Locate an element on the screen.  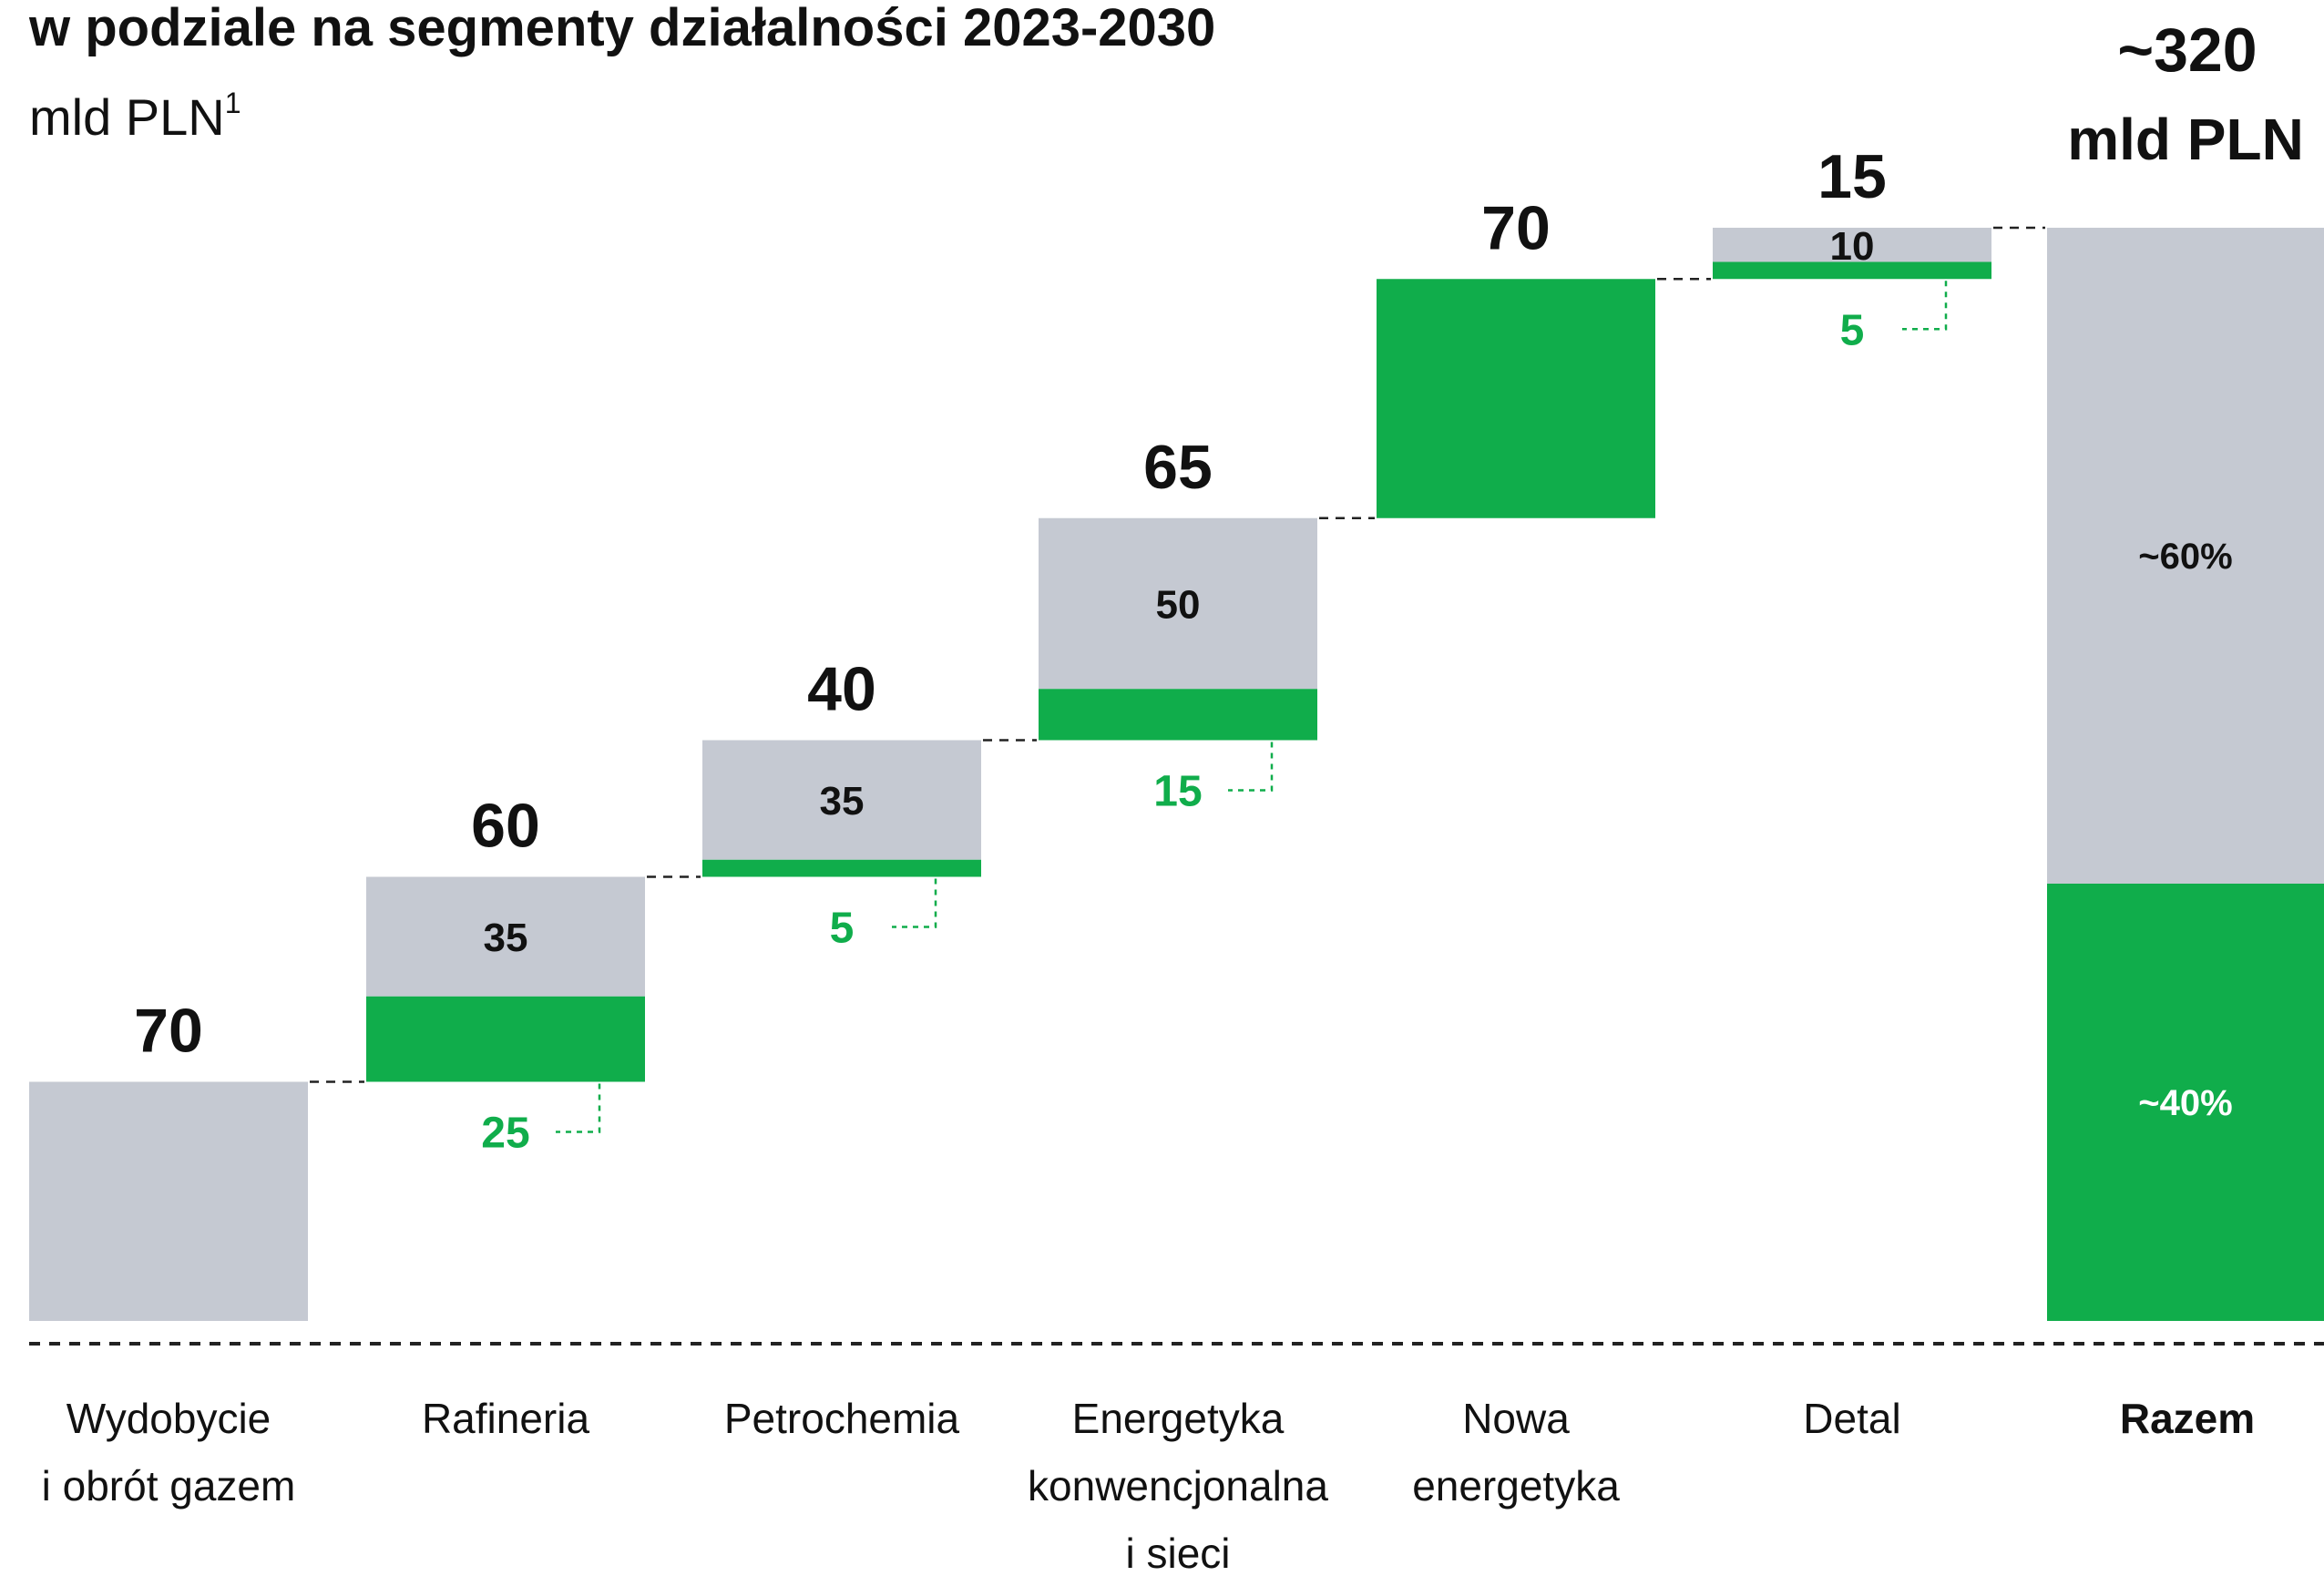
category-label: Detal is located at coordinates (1852, 1418).